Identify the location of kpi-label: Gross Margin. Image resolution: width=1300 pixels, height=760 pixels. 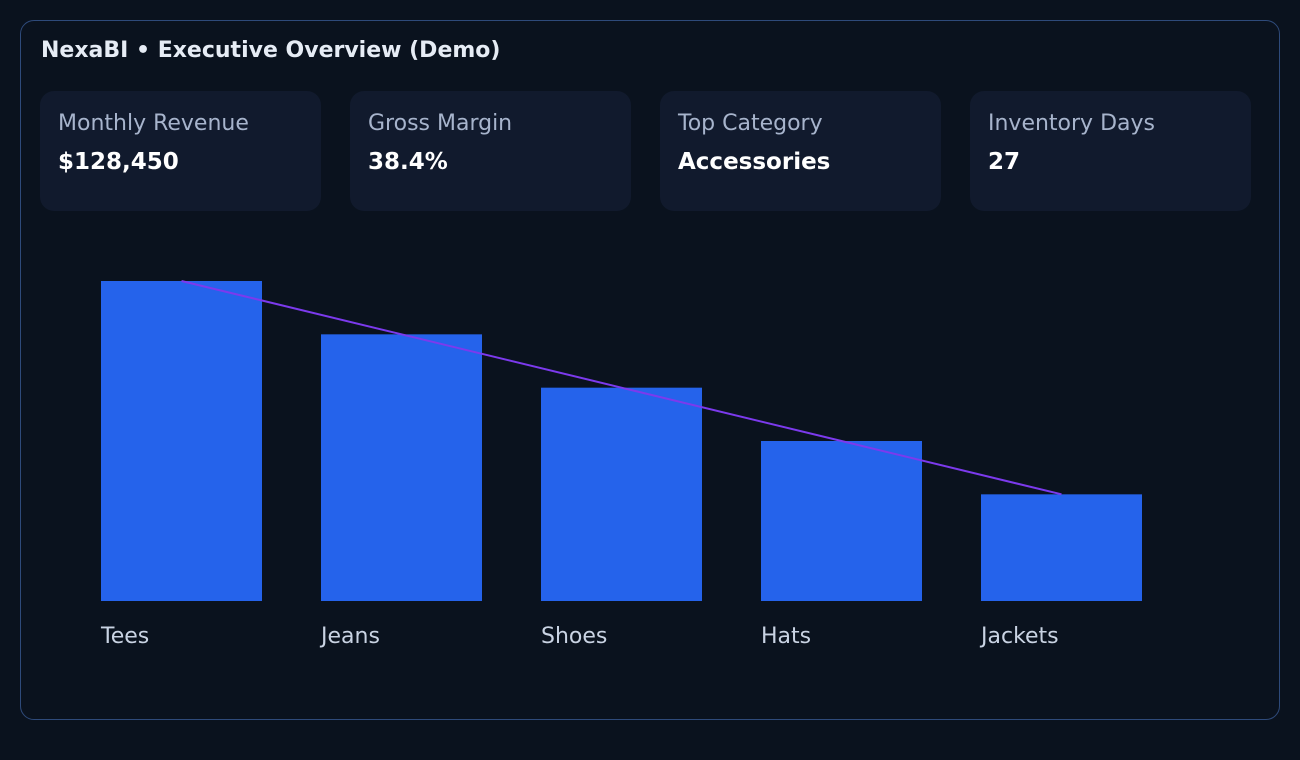
(440, 123).